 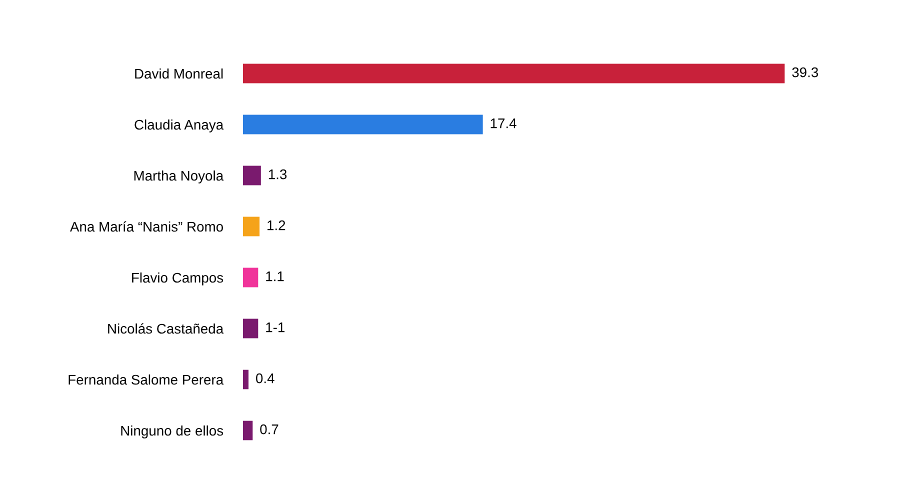 What do you see at coordinates (275, 327) in the screenshot?
I see `data-label: 1-1` at bounding box center [275, 327].